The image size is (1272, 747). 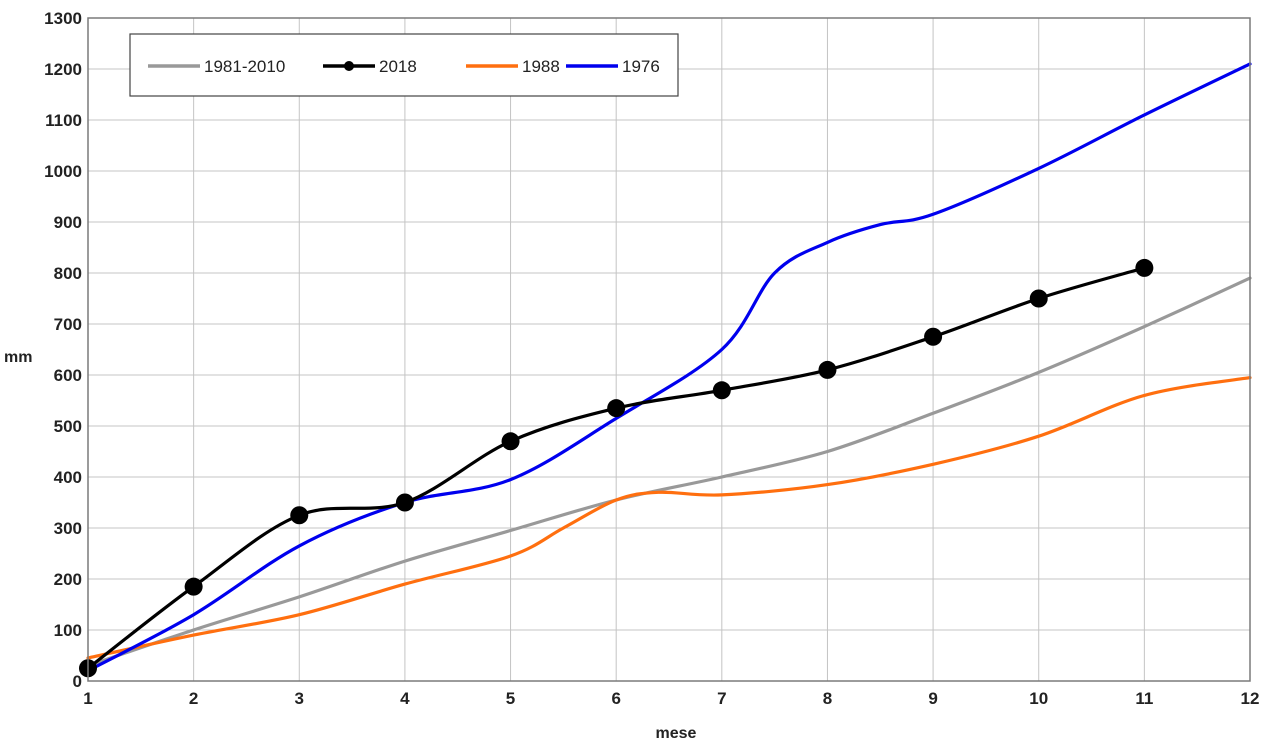 What do you see at coordinates (405, 698) in the screenshot?
I see `x-tick-label: 4` at bounding box center [405, 698].